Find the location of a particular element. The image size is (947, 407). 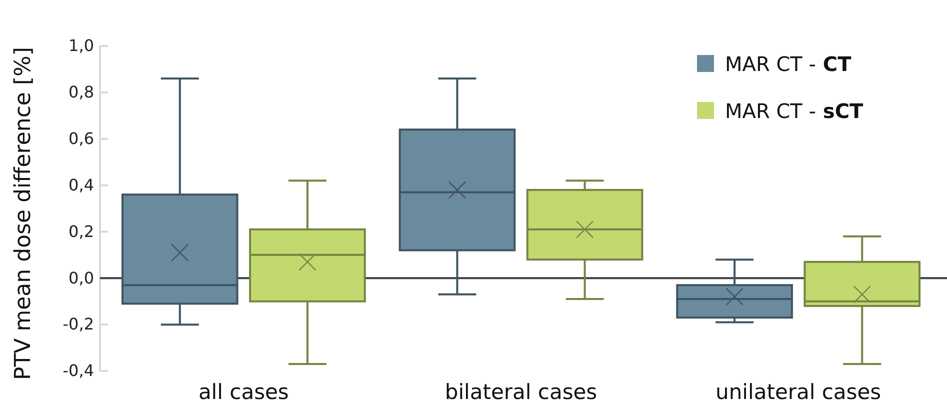

y-axis-title: PTV mean dose difference [%] is located at coordinates (23, 213).